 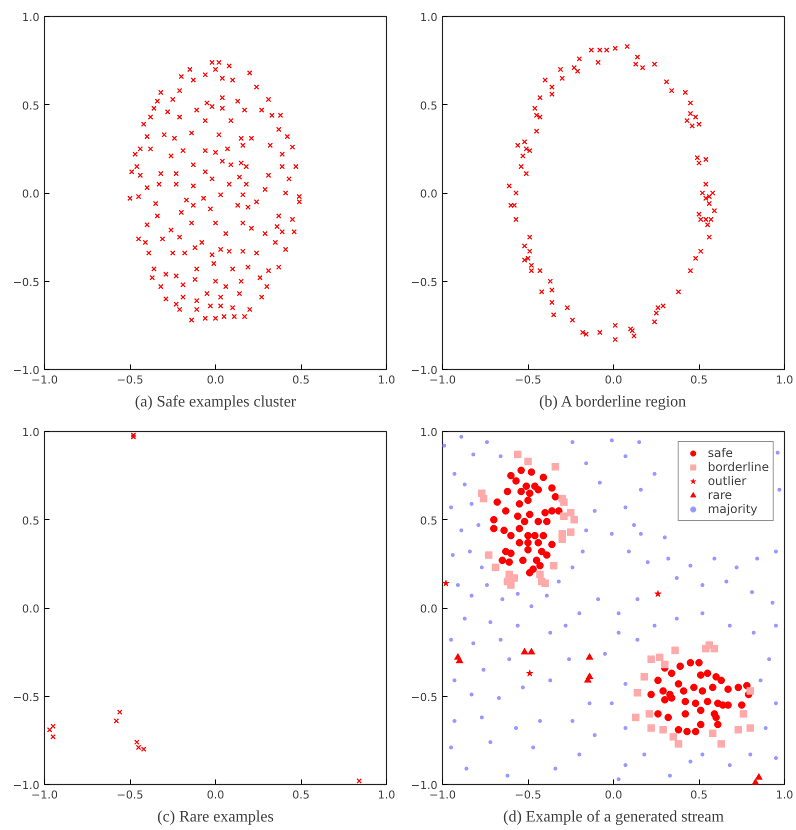 I want to click on text: (d) Example of a generated stream, so click(x=613, y=817).